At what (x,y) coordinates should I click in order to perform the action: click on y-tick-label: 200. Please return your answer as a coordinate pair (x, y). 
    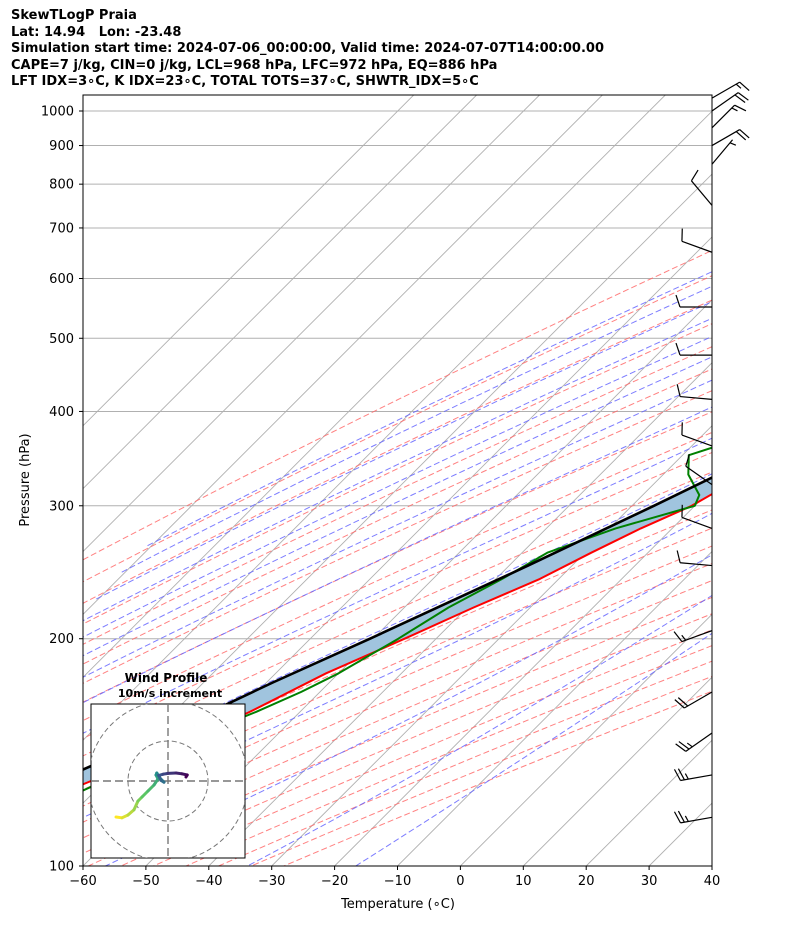
    Looking at the image, I should click on (61, 639).